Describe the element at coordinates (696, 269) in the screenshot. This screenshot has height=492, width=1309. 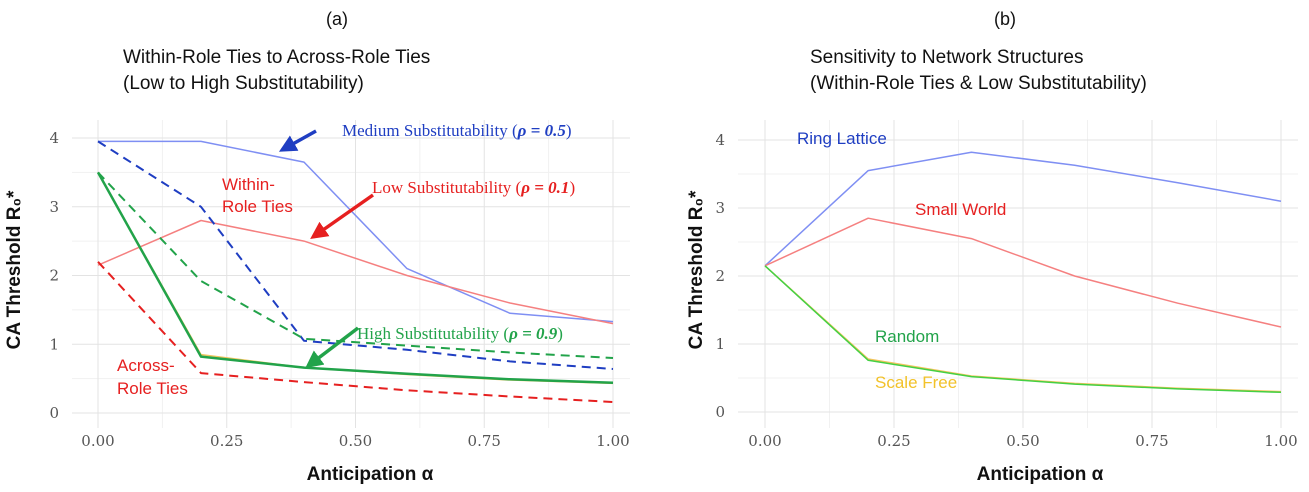
I see `panel-b-y-axis-label: CA Threshold R₀*` at that location.